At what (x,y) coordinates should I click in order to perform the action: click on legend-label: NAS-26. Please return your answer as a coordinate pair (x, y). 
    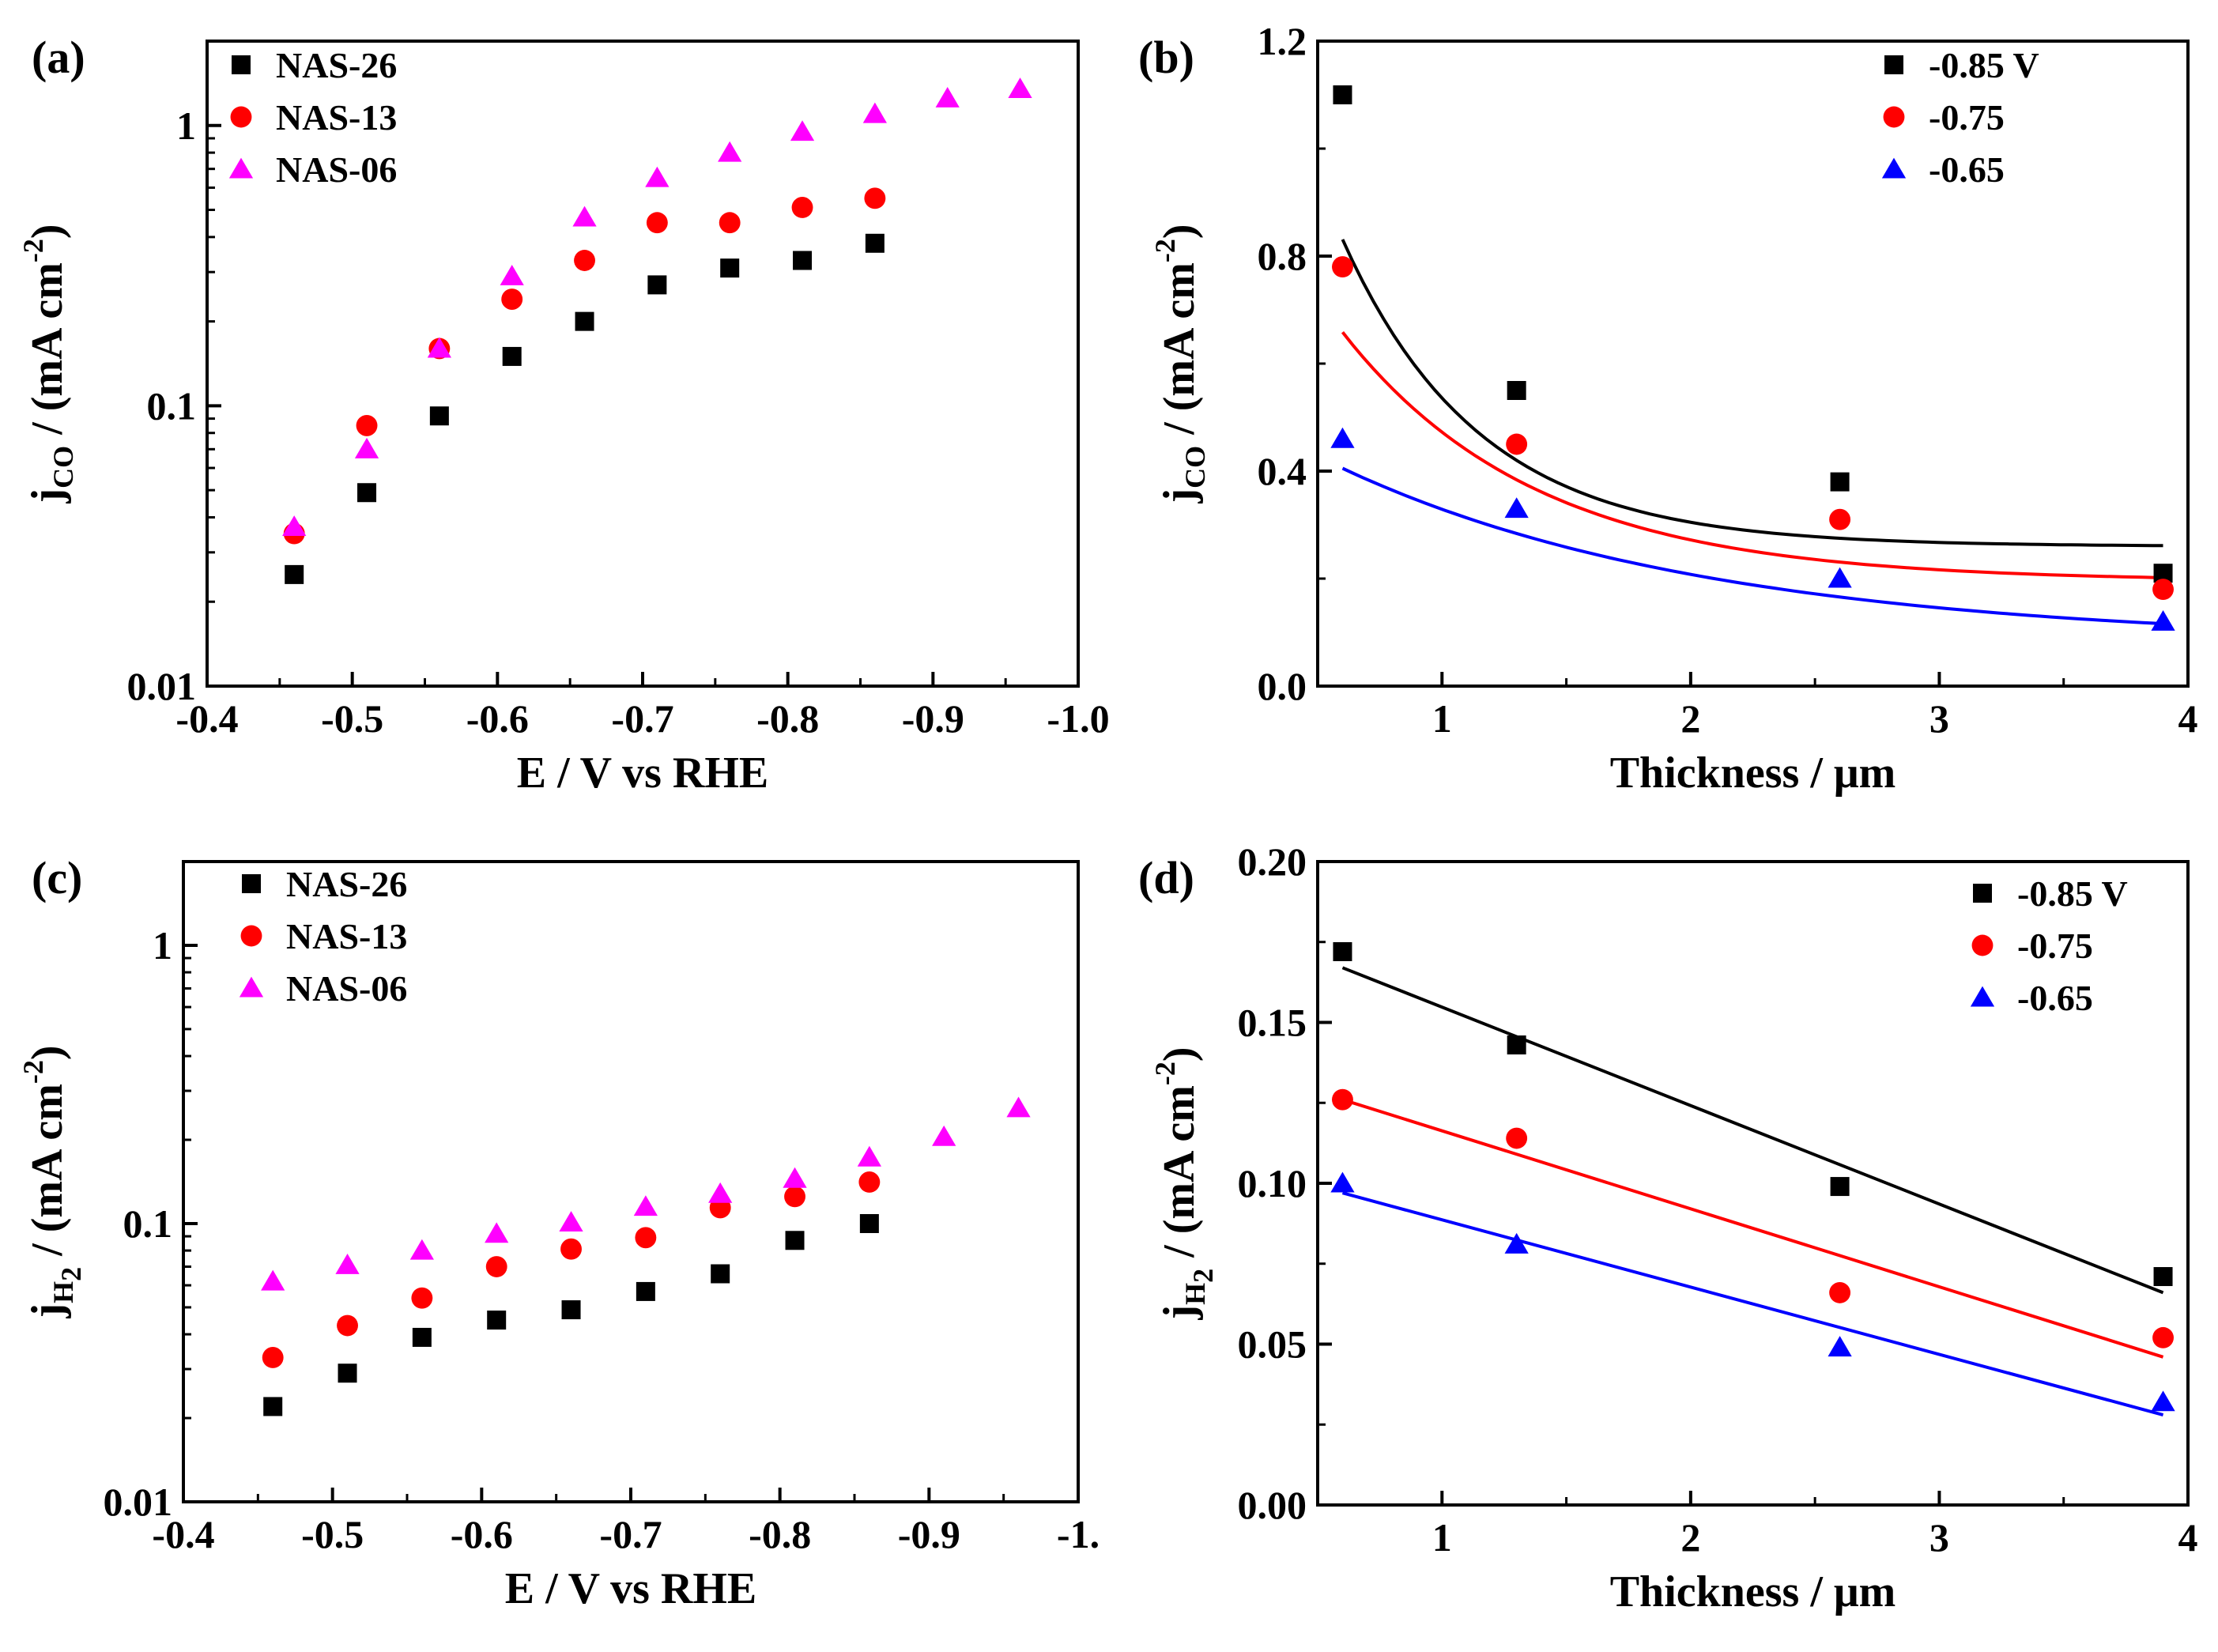
    Looking at the image, I should click on (337, 65).